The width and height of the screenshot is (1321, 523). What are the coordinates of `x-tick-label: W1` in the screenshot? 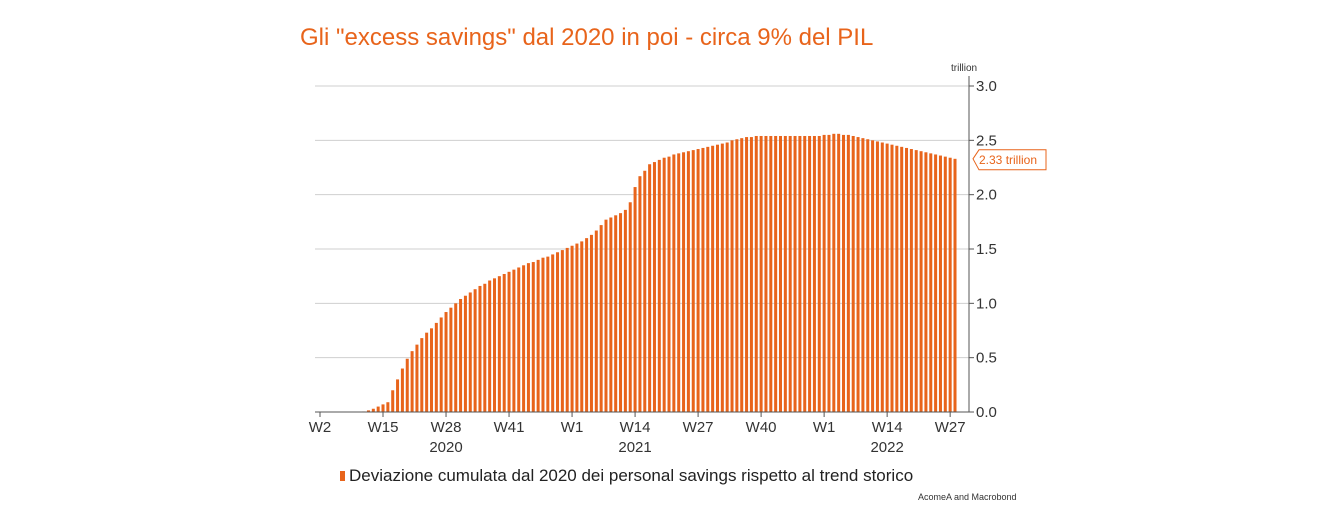 It's located at (572, 427).